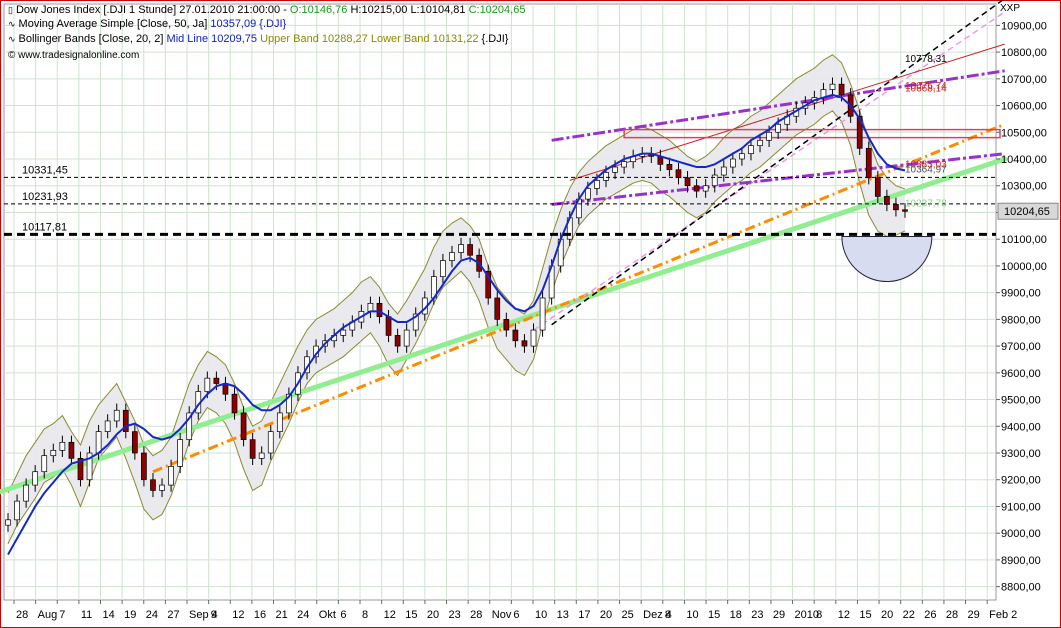  Describe the element at coordinates (1021, 374) in the screenshot. I see `y-tick-label: 9600,00` at that location.